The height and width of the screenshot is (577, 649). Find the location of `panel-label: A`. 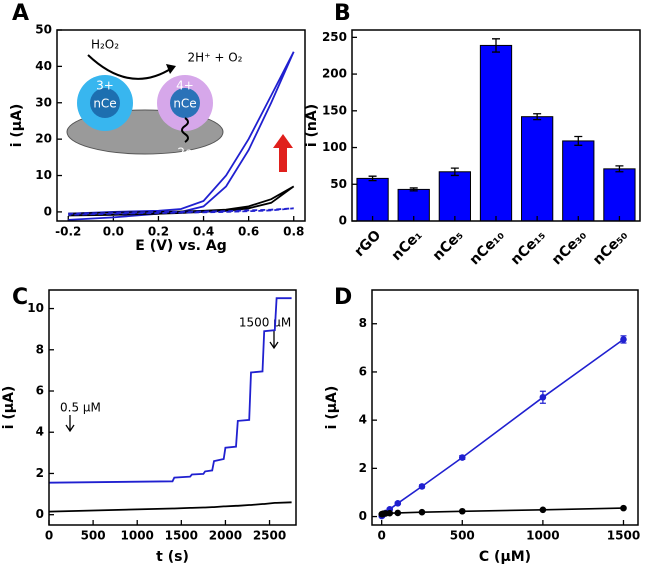

panel-label: A is located at coordinates (20, 13).